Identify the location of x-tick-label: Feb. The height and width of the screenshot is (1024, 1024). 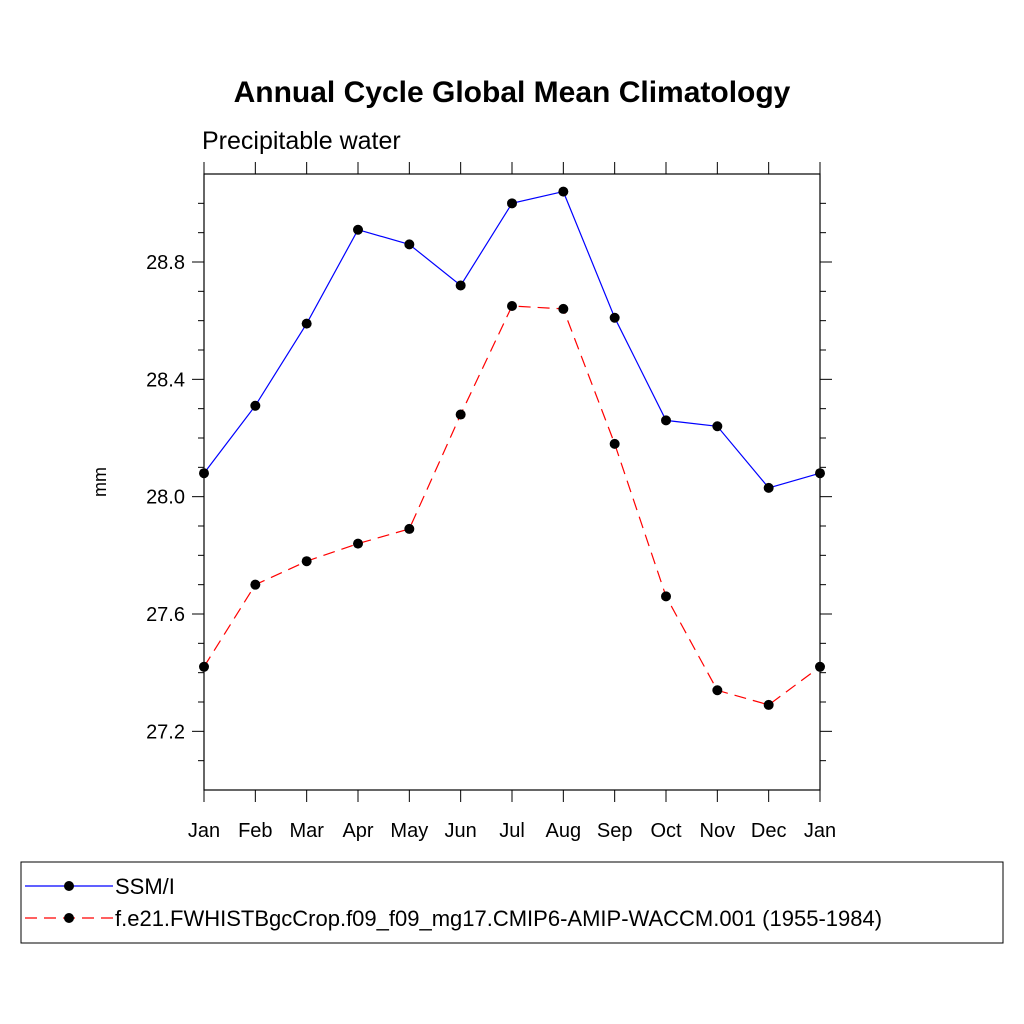
(255, 831).